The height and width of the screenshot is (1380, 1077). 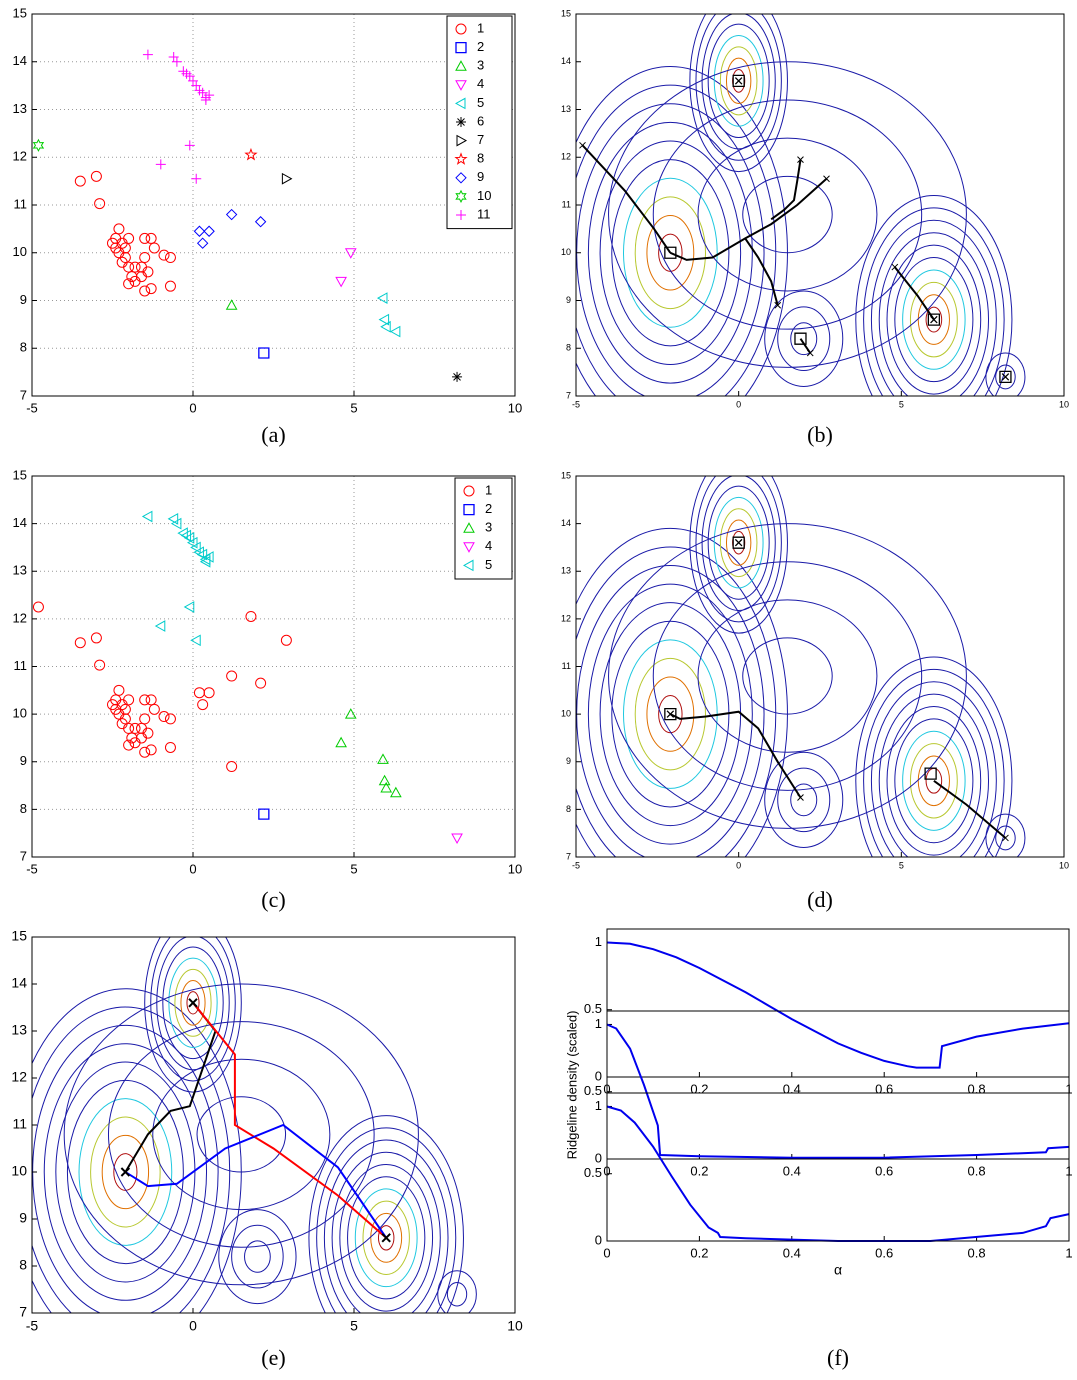 I want to click on x-tick-label: 0.4, so click(x=792, y=1170).